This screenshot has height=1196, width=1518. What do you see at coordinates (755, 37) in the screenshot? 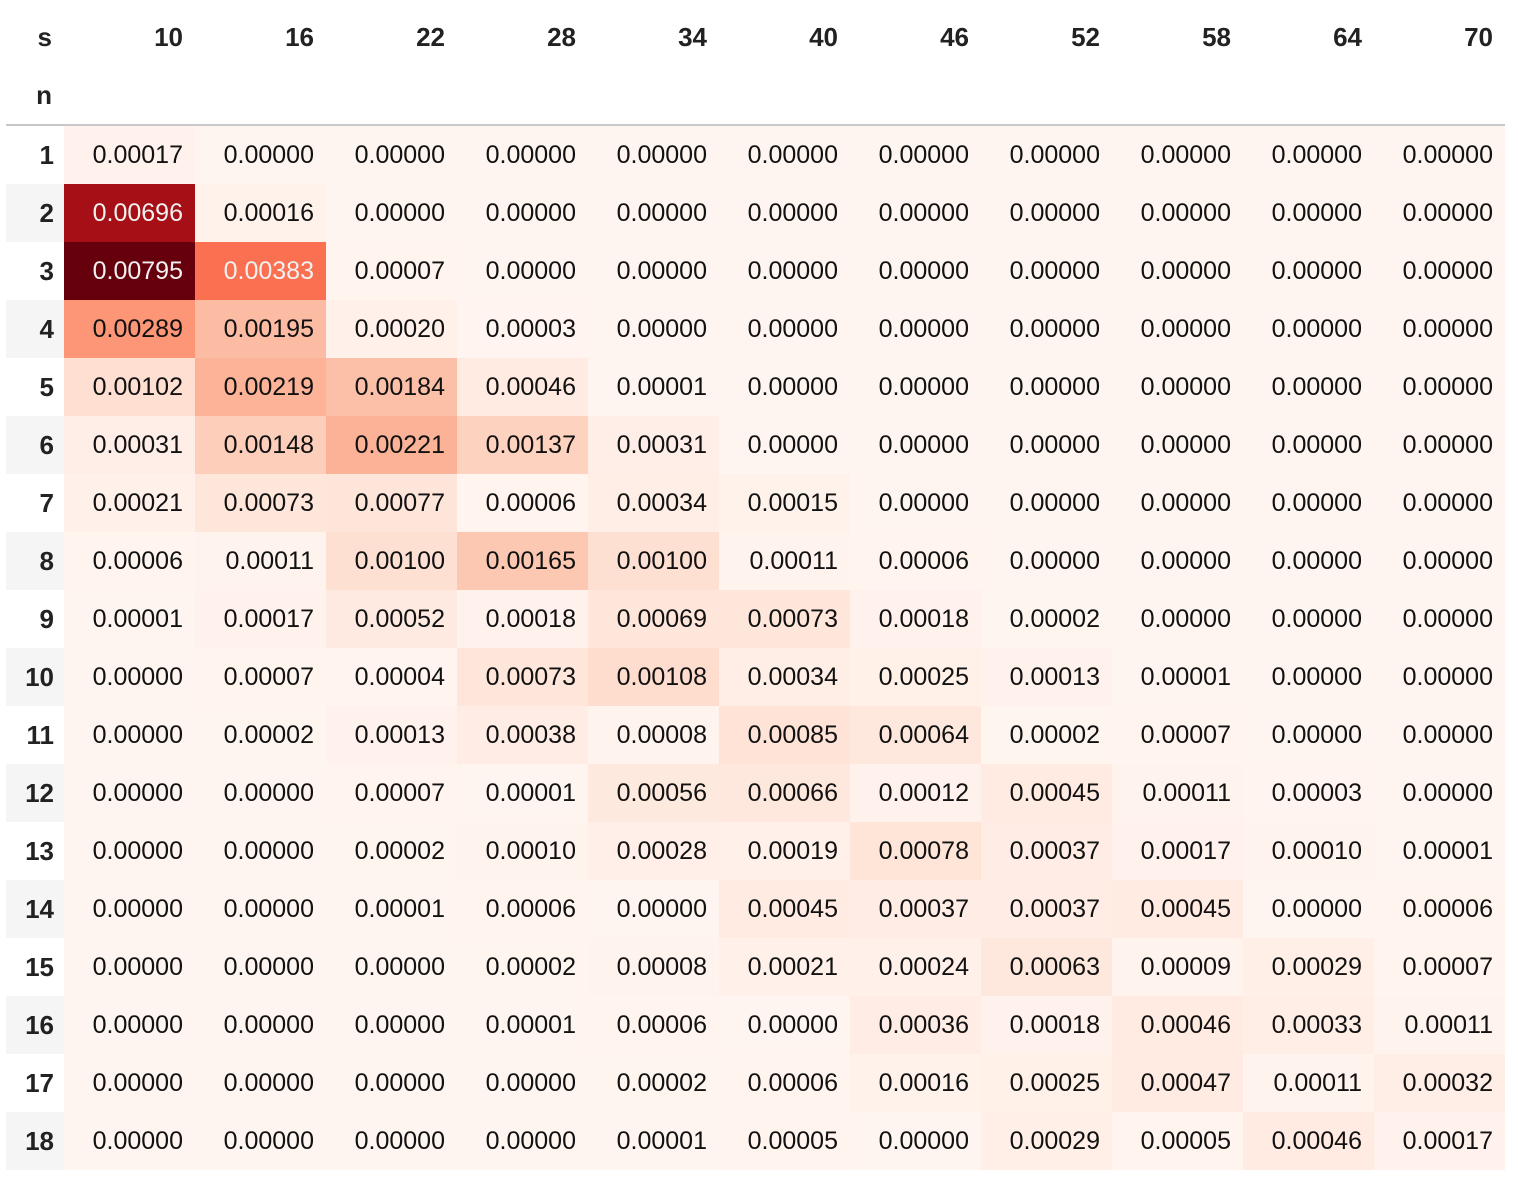
I see `column-header-row: s 10 16 22 28 34 40 46 52 58 64 70` at bounding box center [755, 37].